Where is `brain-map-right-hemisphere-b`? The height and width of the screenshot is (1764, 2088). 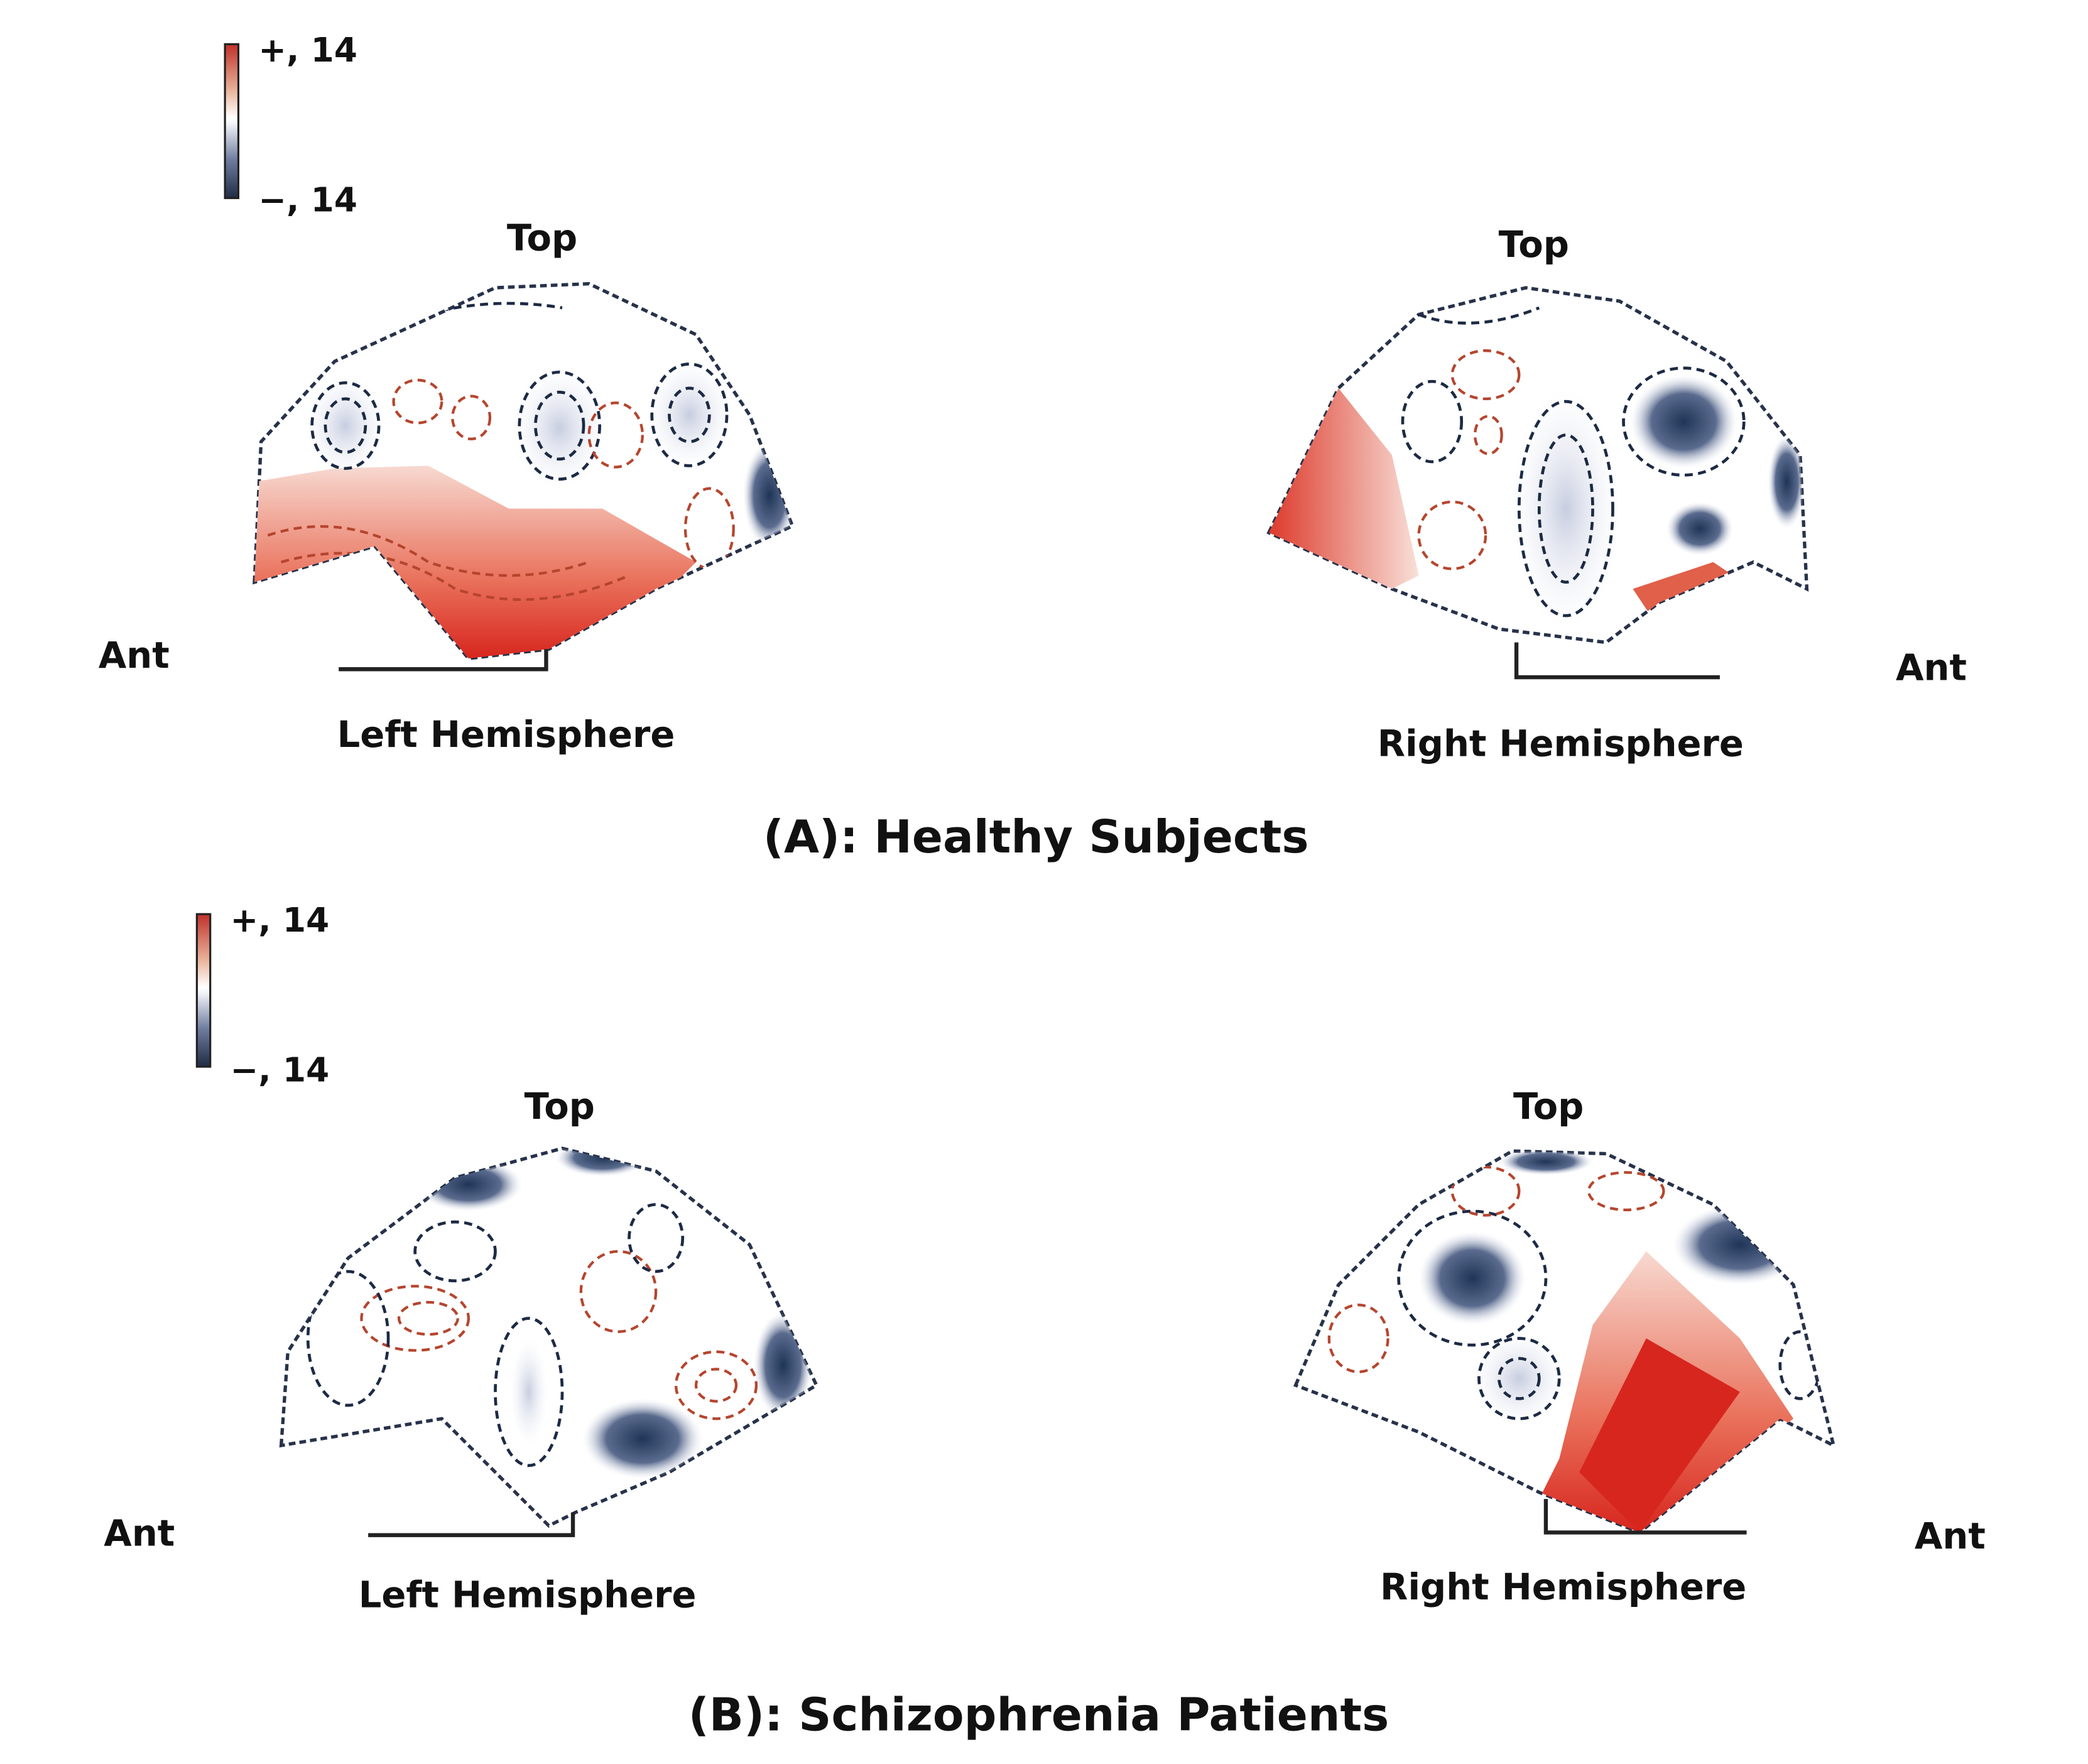 brain-map-right-hemisphere-b is located at coordinates (1564, 1342).